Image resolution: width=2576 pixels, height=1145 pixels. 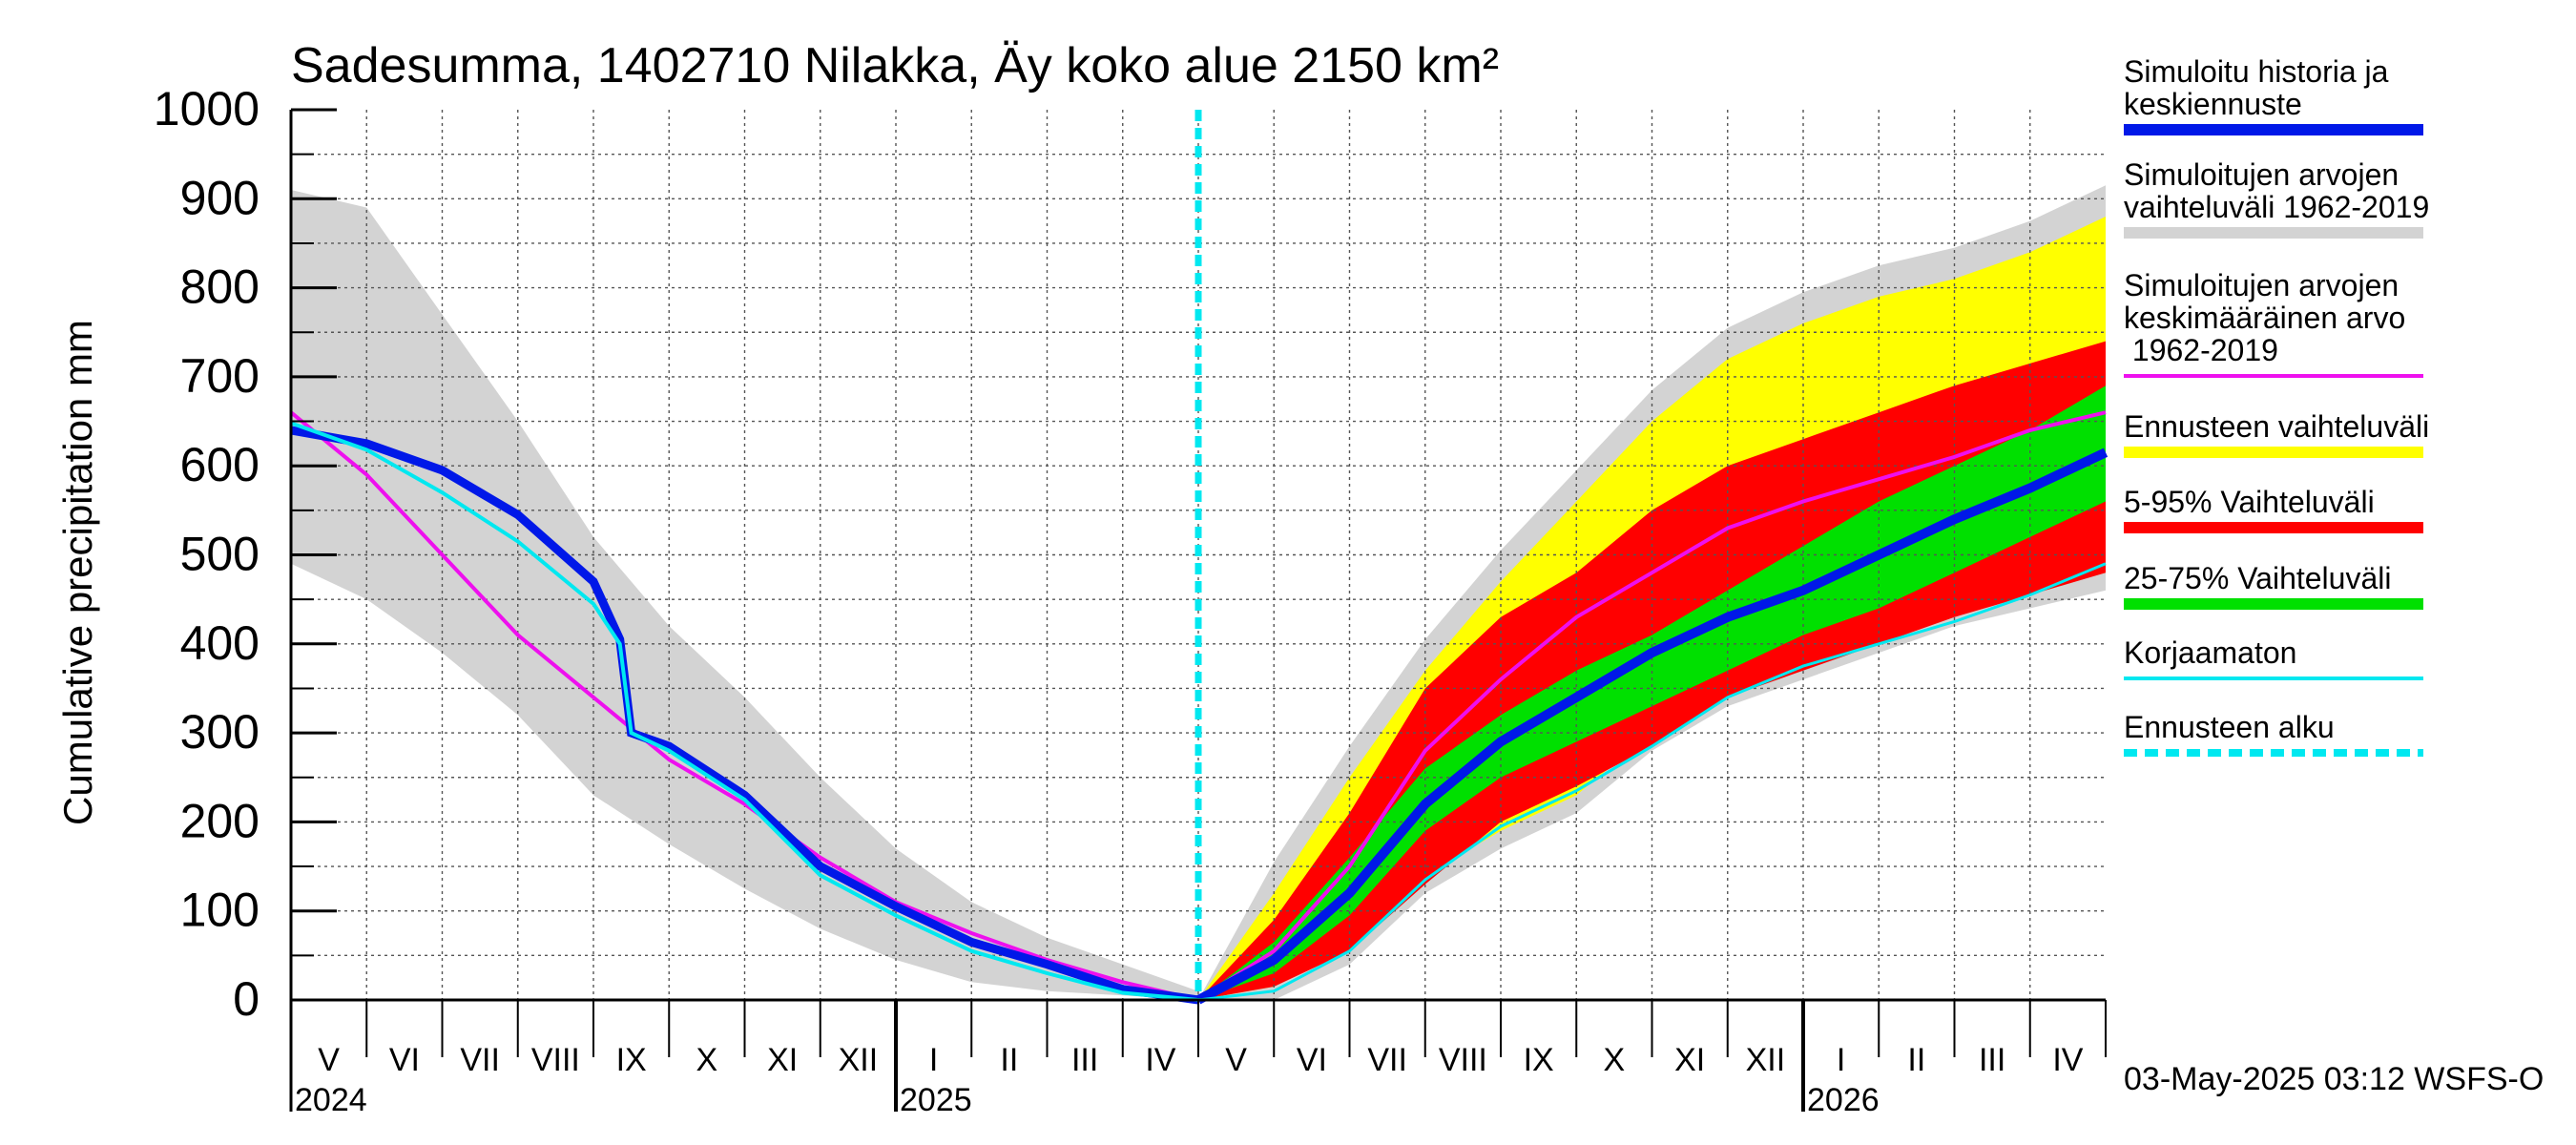 I want to click on legend-label: Ennusteen vaihteluväli, so click(x=2276, y=427).